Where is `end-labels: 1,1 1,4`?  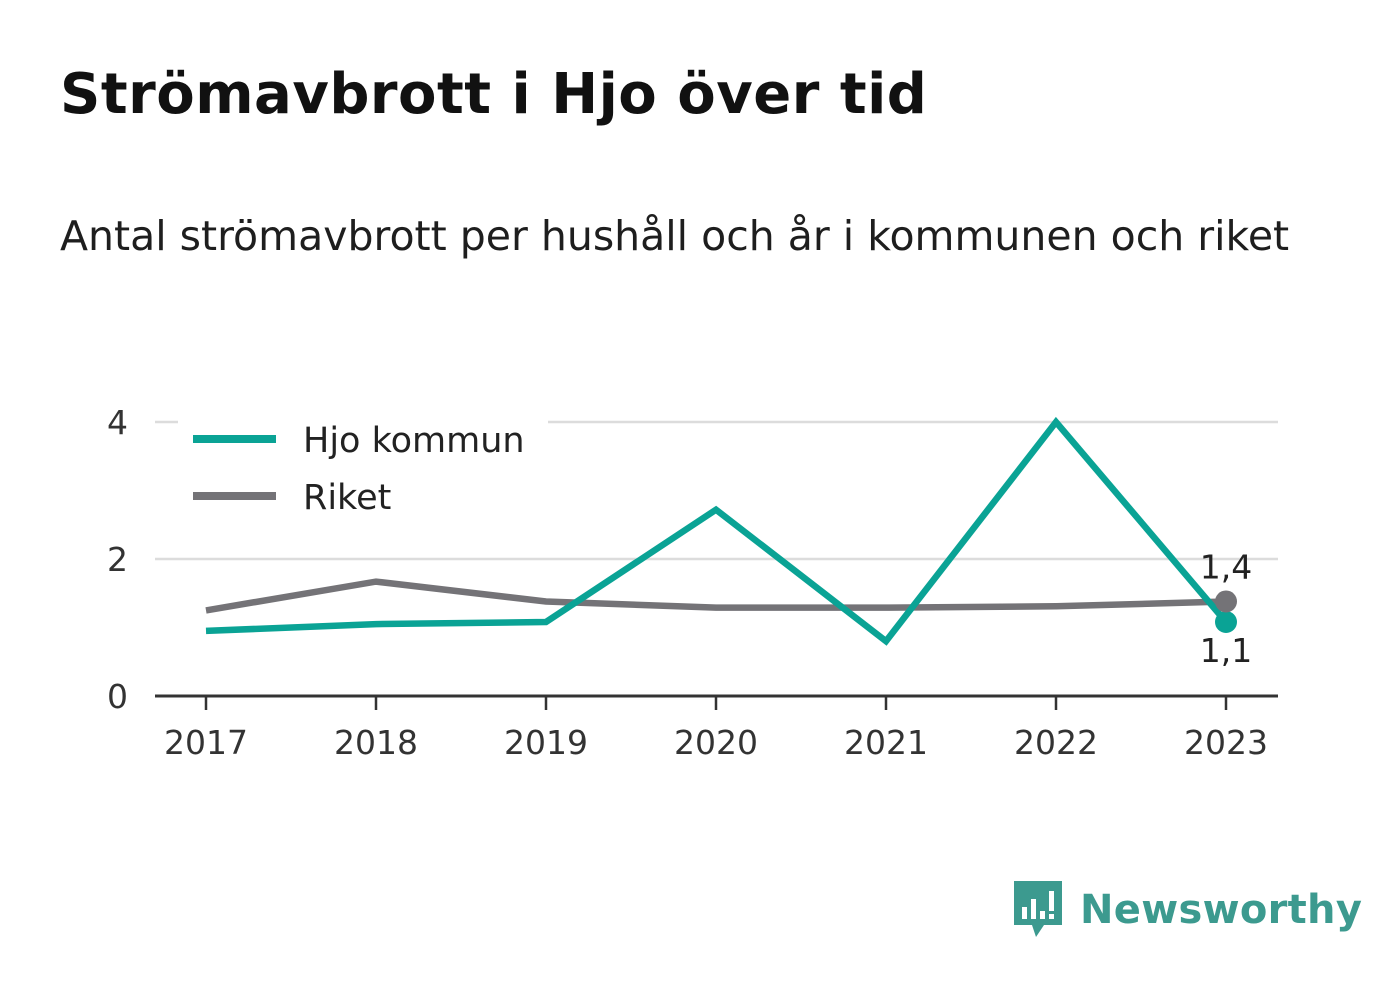 end-labels: 1,1 1,4 is located at coordinates (1226, 608).